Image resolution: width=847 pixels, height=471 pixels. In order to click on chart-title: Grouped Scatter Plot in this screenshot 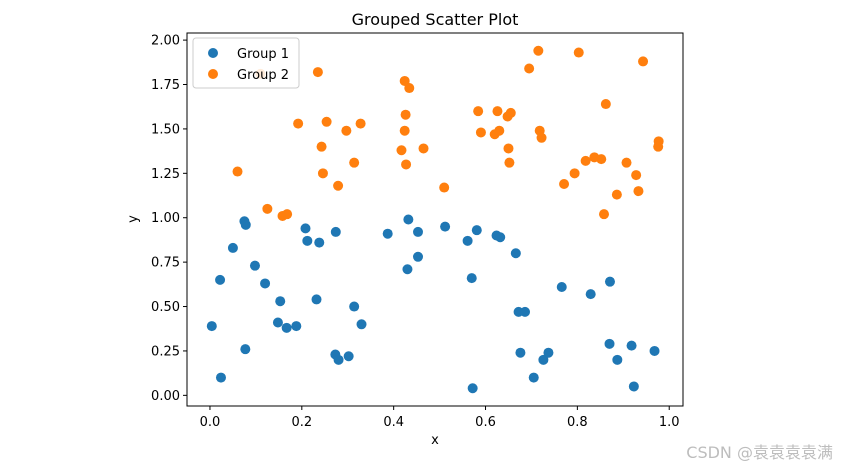, I will do `click(435, 19)`.